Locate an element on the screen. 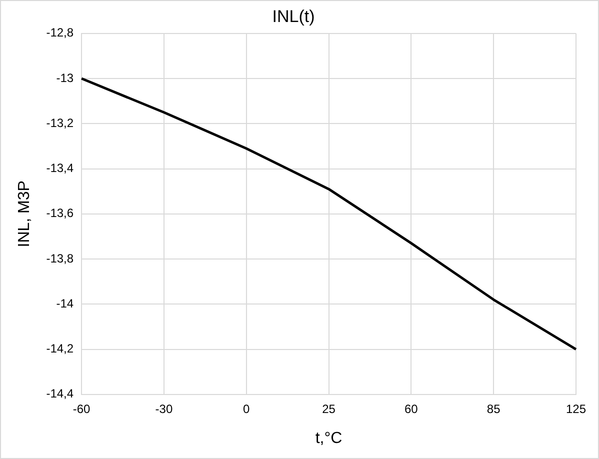 This screenshot has width=599, height=459. y-tick-label: -13,2 is located at coordinates (60, 123).